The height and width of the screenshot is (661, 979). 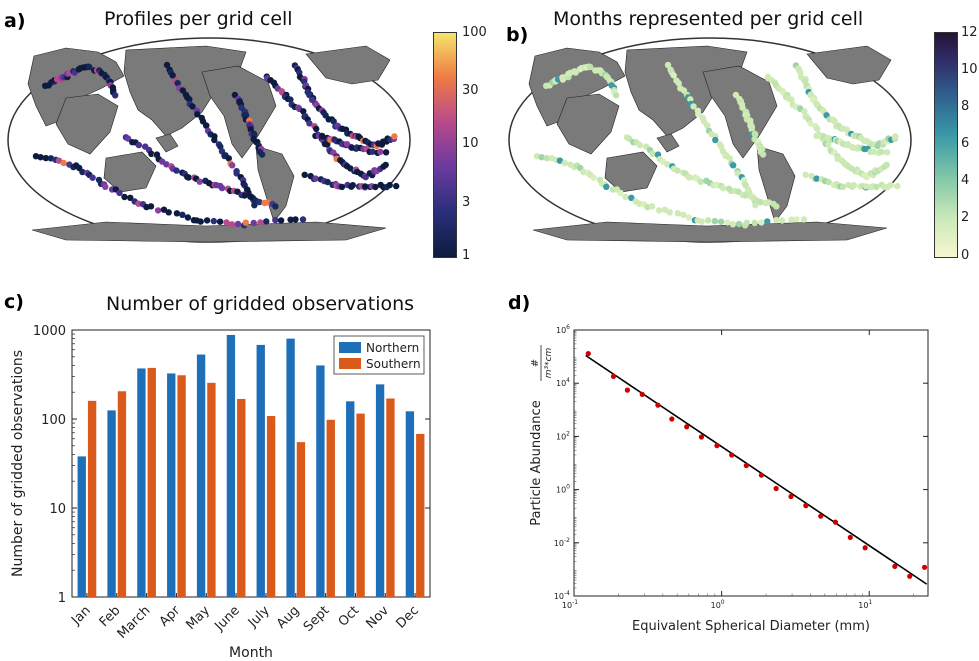 I want to click on x-axis-label: Month, so click(x=251, y=653).